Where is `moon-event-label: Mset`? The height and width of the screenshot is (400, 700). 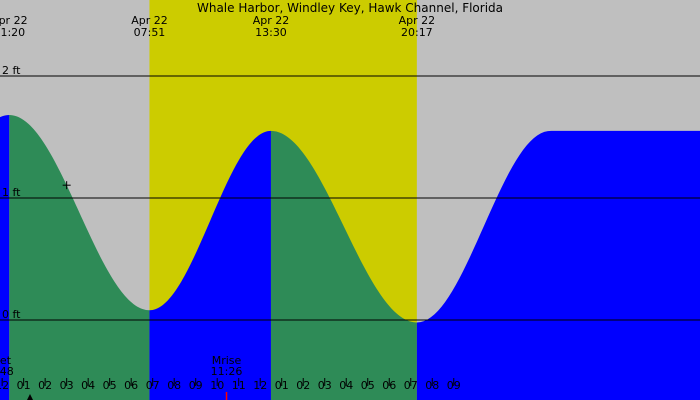
moon-event-label: Mset is located at coordinates (6, 360).